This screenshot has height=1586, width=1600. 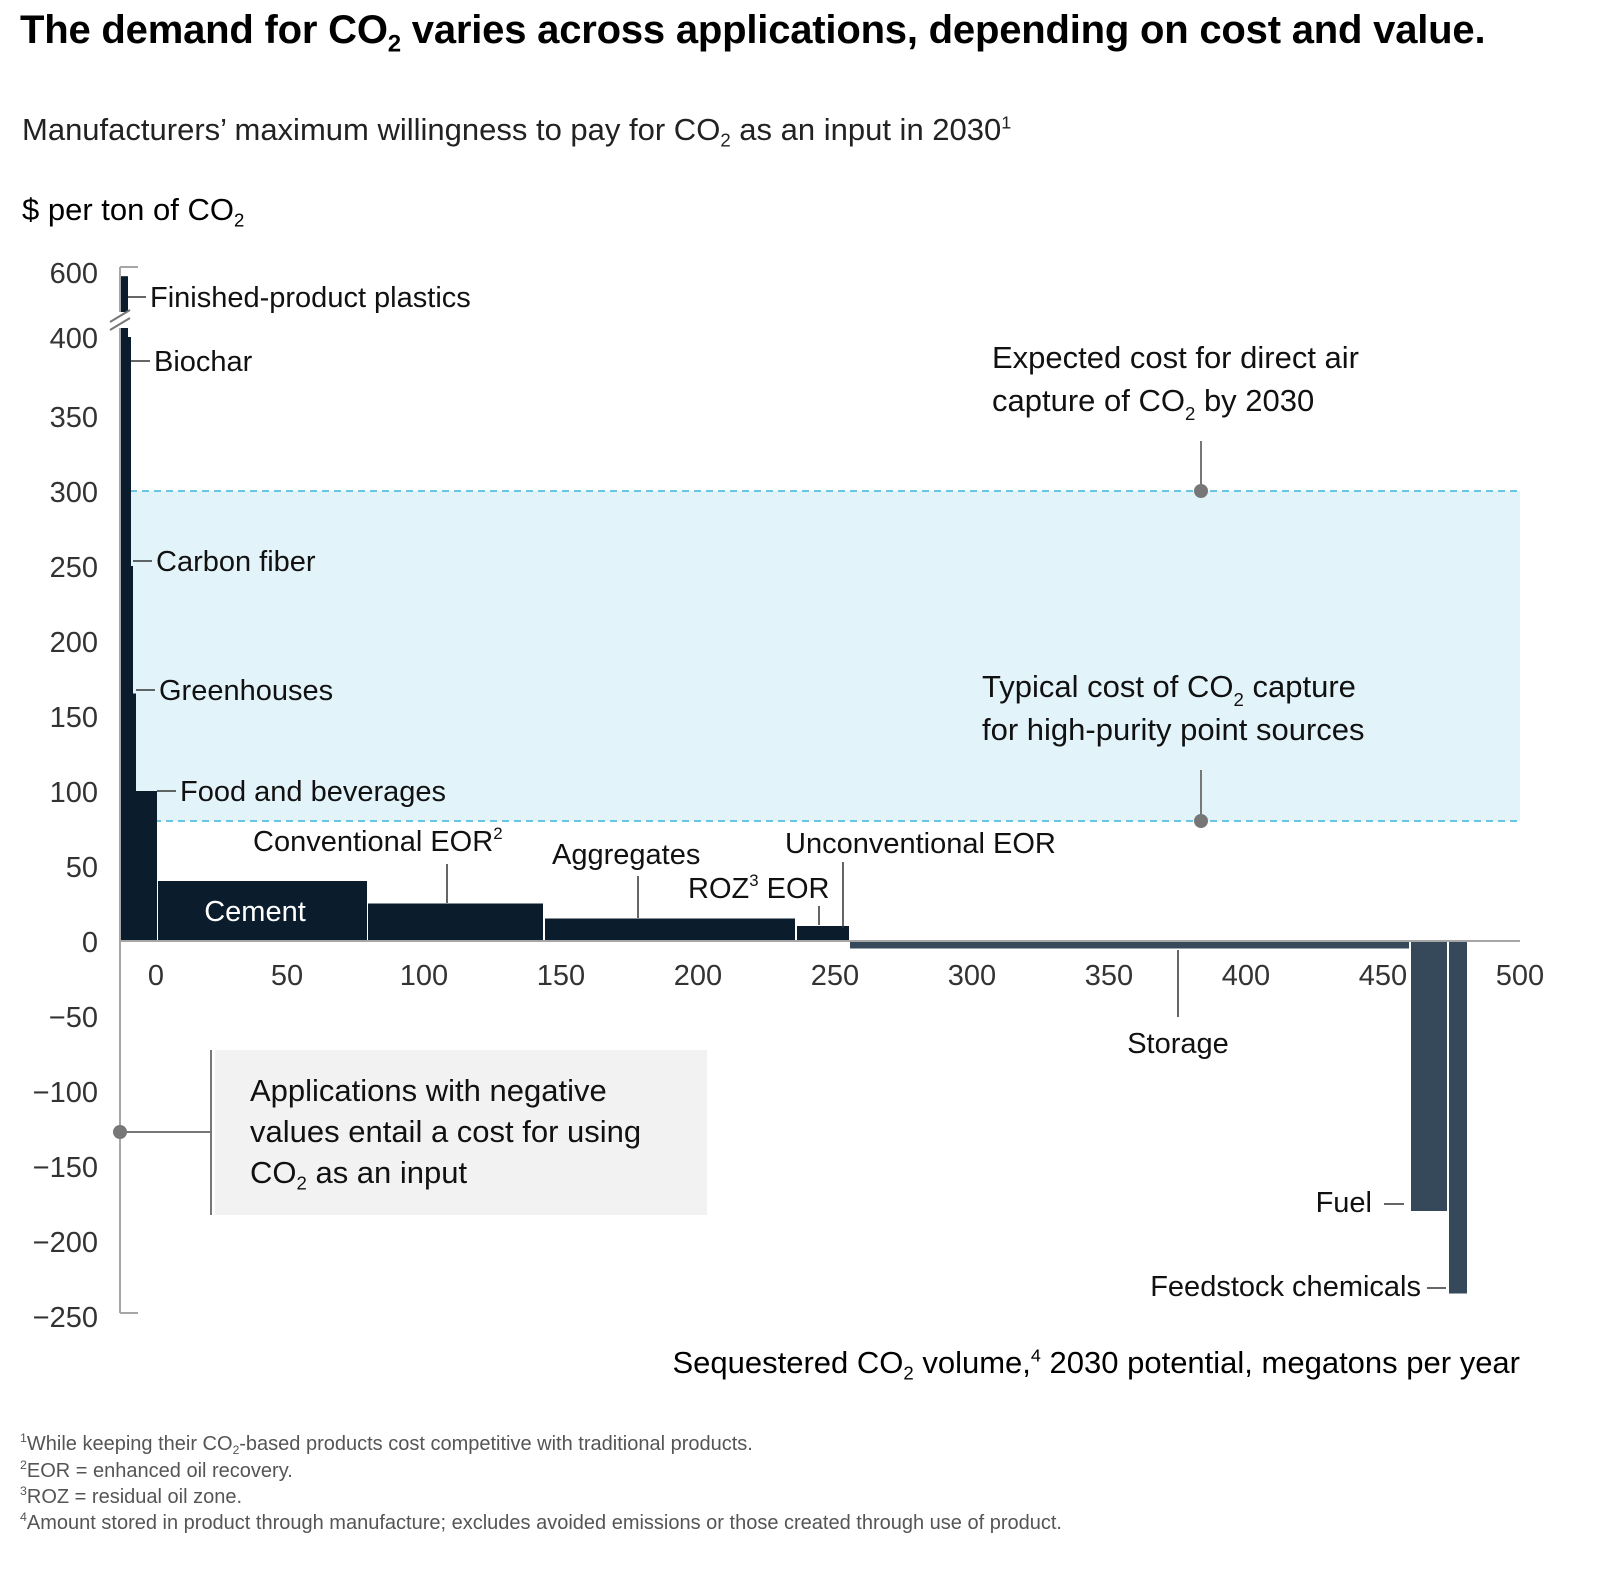 What do you see at coordinates (74, 418) in the screenshot?
I see `y-tick-label: 350` at bounding box center [74, 418].